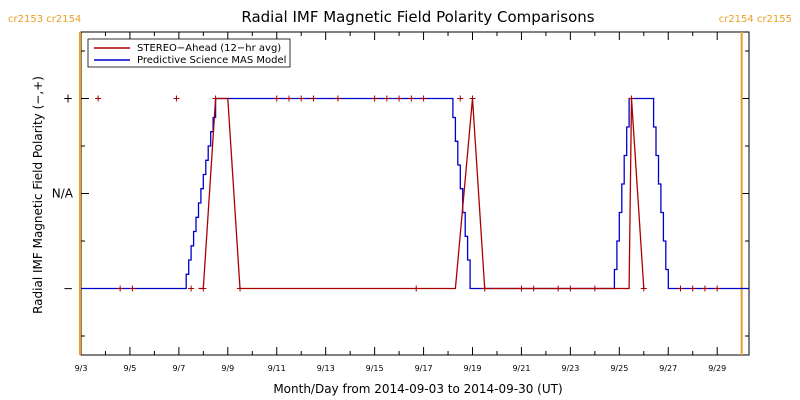 The width and height of the screenshot is (800, 400). Describe the element at coordinates (81, 368) in the screenshot. I see `x-tick-label: 9/3` at that location.